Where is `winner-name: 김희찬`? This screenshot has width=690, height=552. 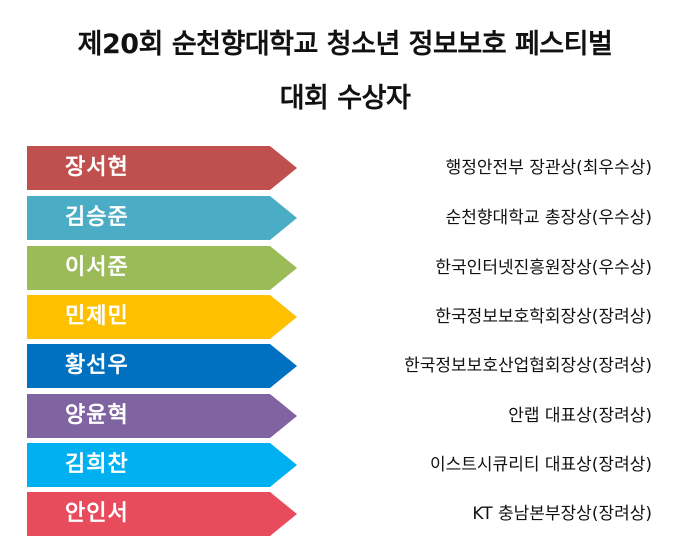 winner-name: 김희찬 is located at coordinates (97, 464).